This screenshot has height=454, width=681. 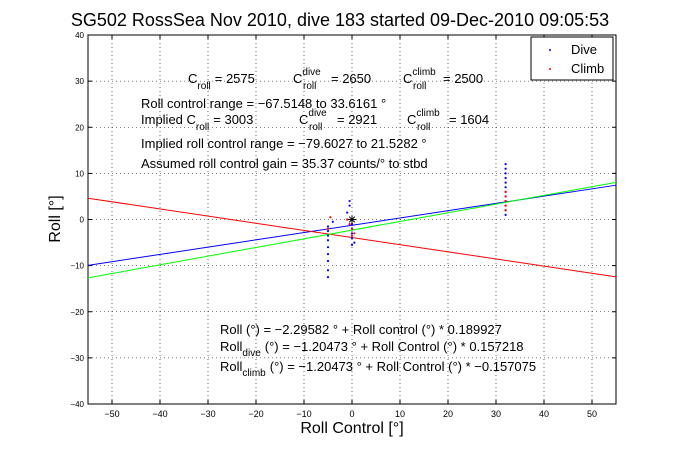 What do you see at coordinates (303, 414) in the screenshot?
I see `x-tick-label: −10` at bounding box center [303, 414].